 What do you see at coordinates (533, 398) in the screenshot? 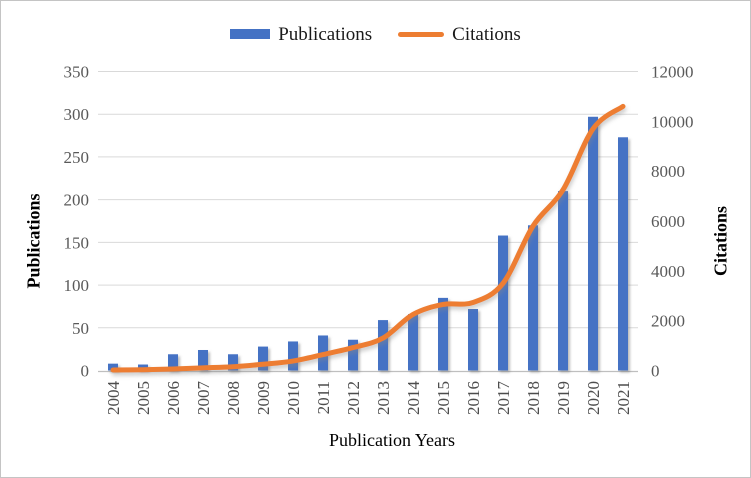
I see `x-axis-tick-label: 2018` at bounding box center [533, 398].